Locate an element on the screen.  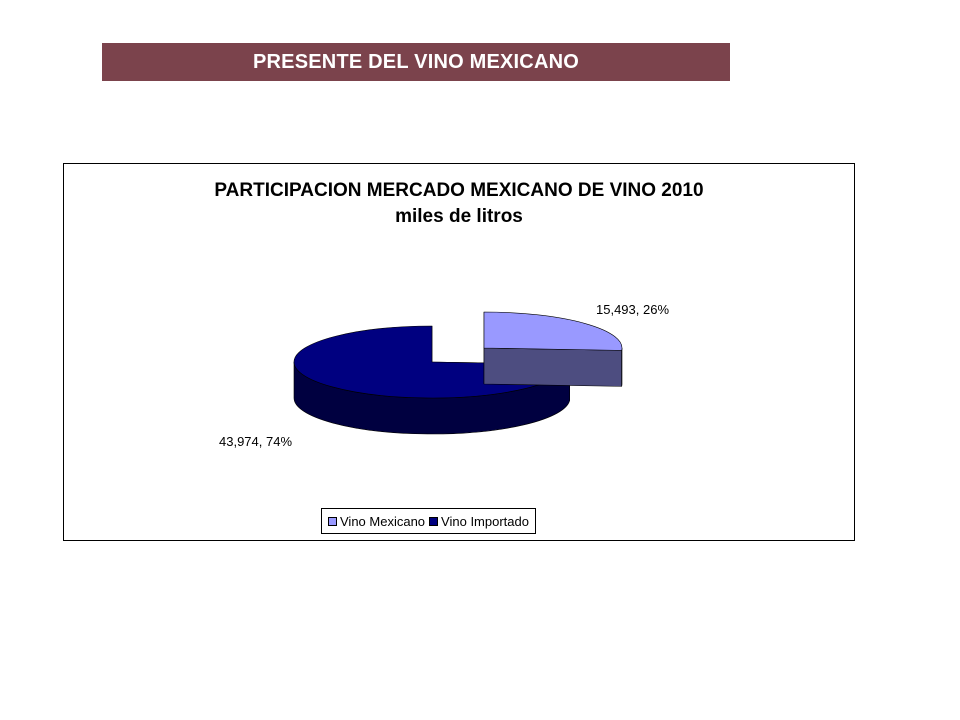
chart-subtitle: miles de litros is located at coordinates (459, 216).